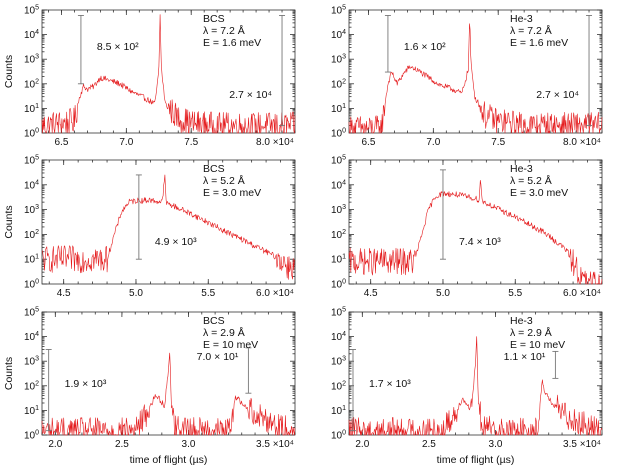 This screenshot has height=475, width=623. What do you see at coordinates (64, 293) in the screenshot?
I see `x-tick-label: 4.5` at bounding box center [64, 293].